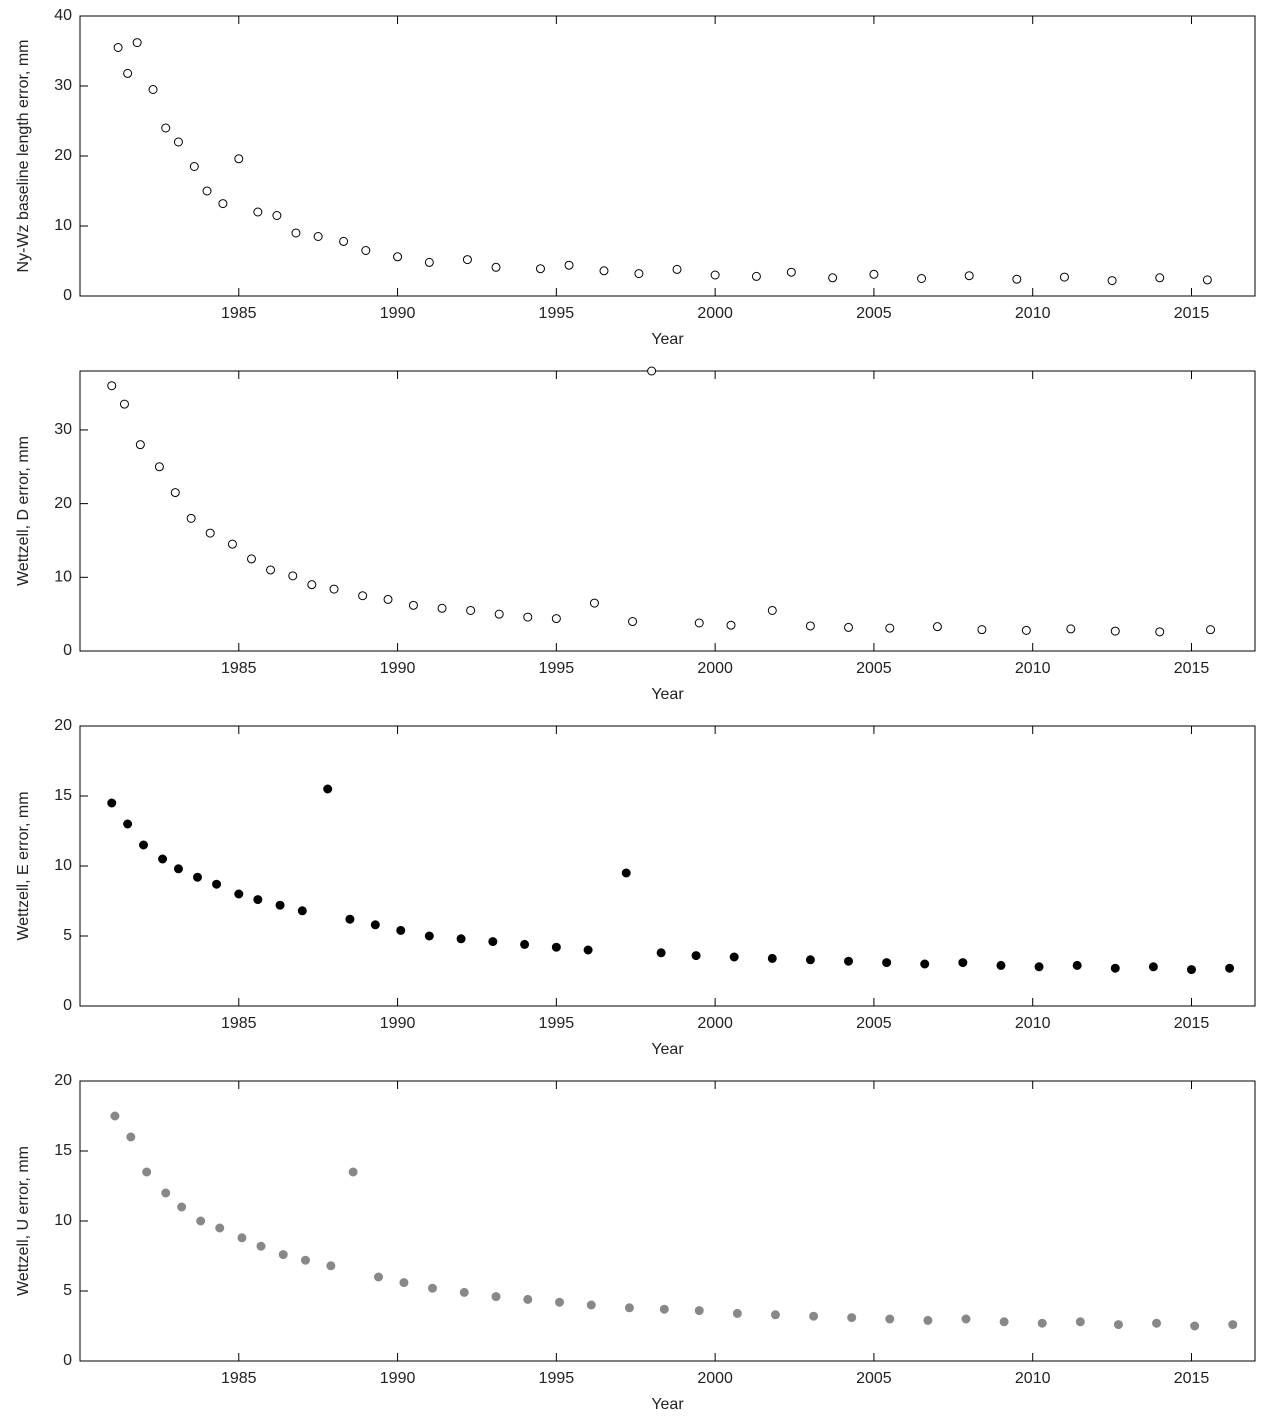 Image resolution: width=1273 pixels, height=1419 pixels. I want to click on y-axis-label: Wettzell, E error, mm, so click(23, 865).